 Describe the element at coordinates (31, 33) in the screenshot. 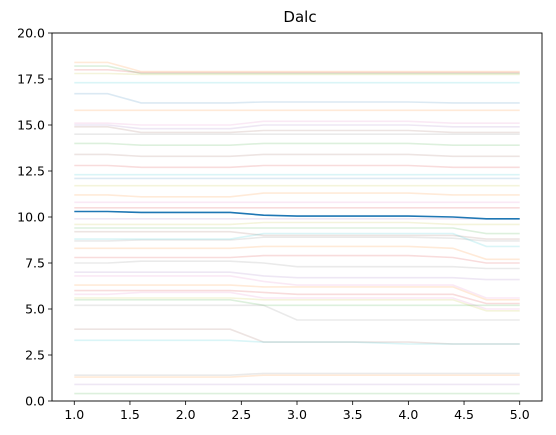

I see `y-tick-label: 20.0` at that location.